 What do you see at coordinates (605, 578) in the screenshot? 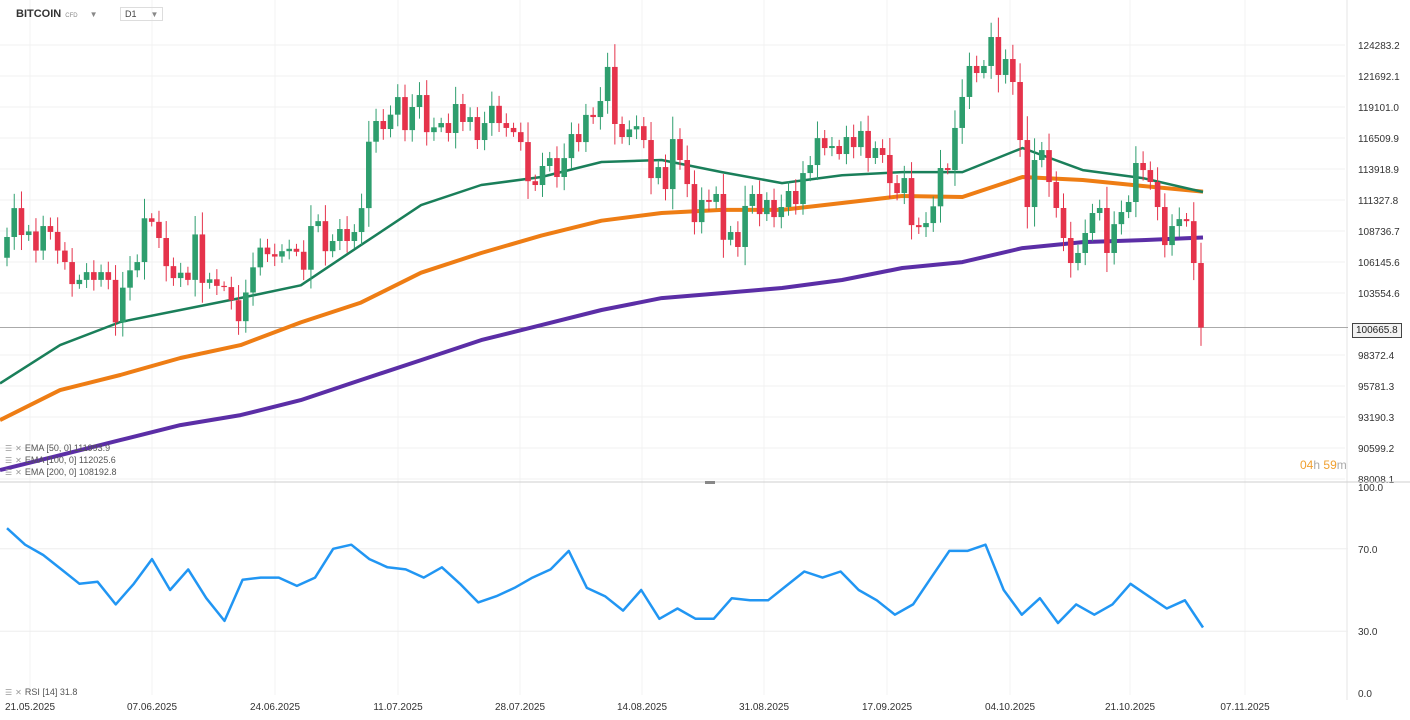
I see `rsi-line` at bounding box center [605, 578].